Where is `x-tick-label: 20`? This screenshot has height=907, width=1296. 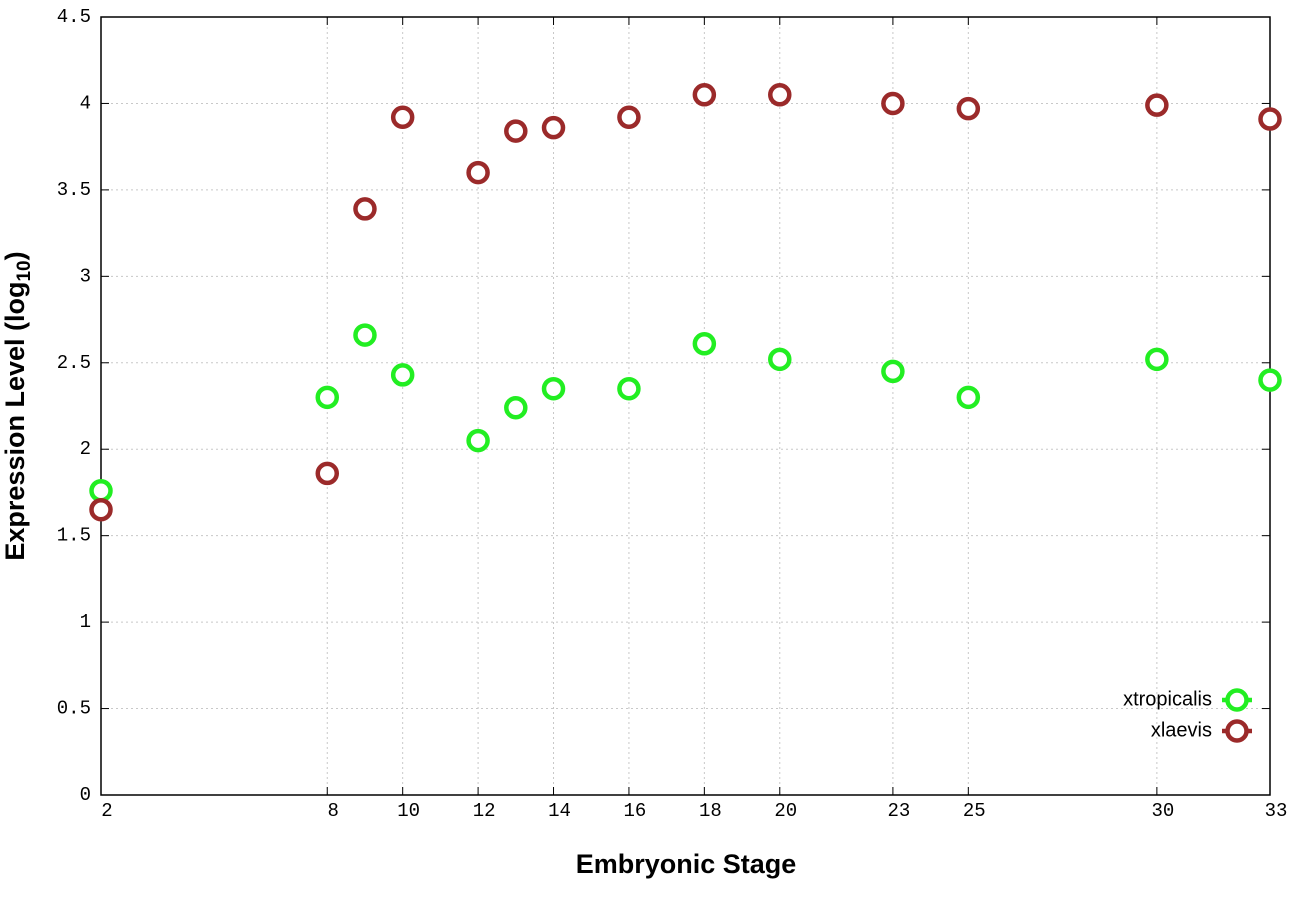 x-tick-label: 20 is located at coordinates (785, 811).